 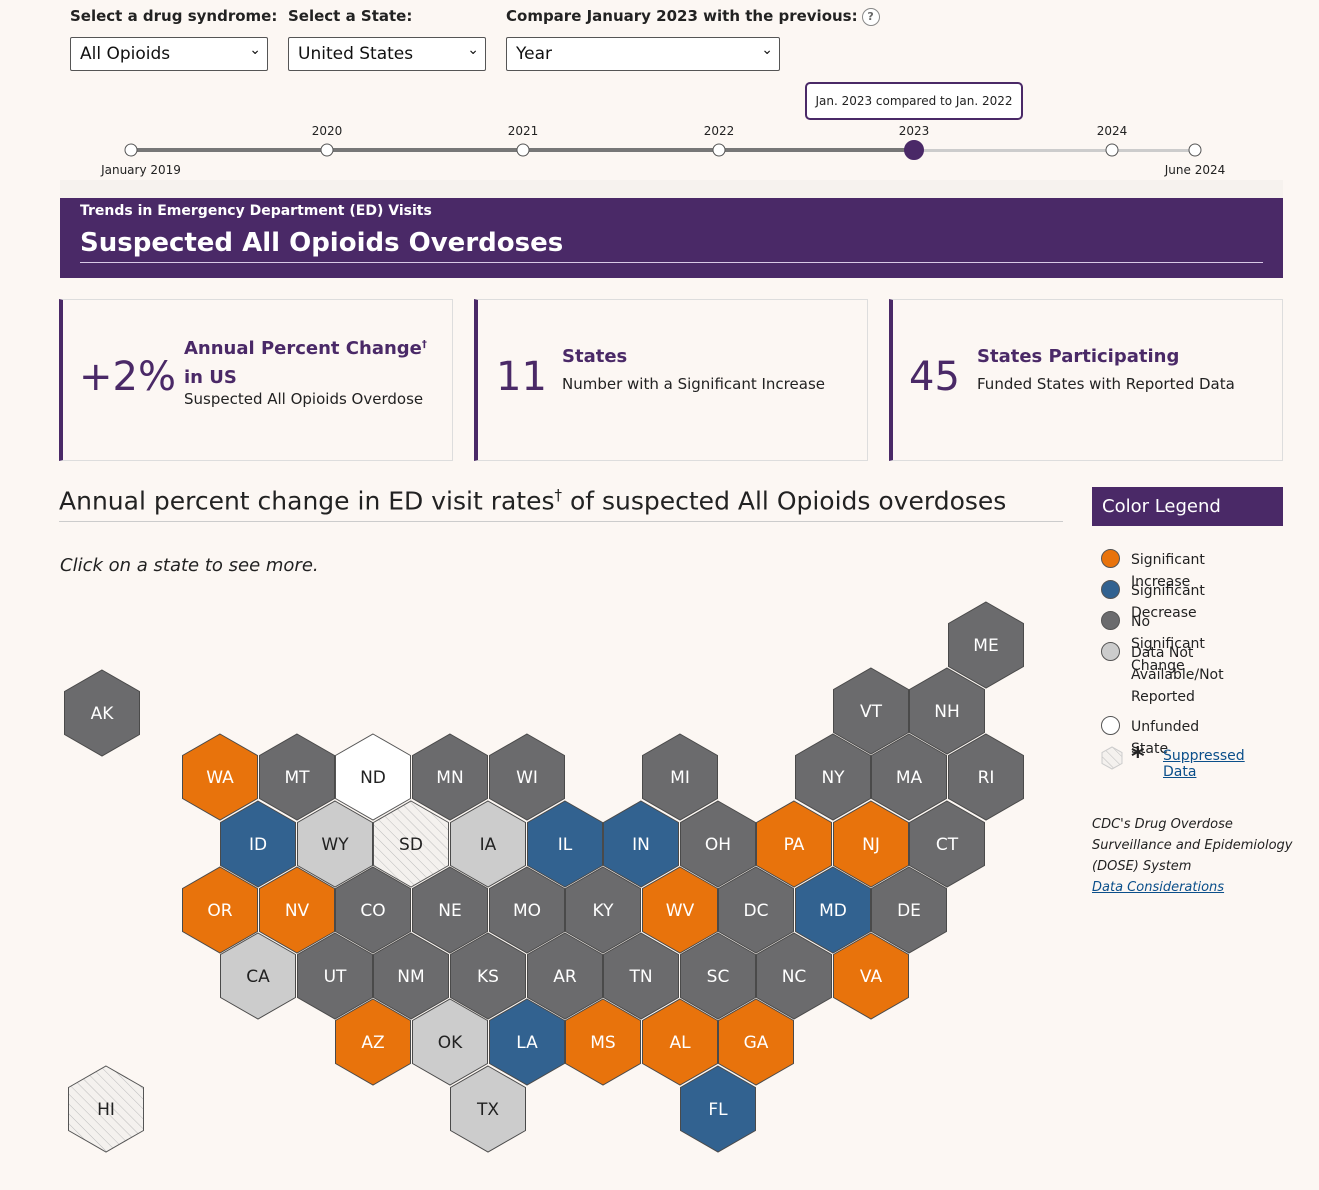 I want to click on state-tile-wa: WA, so click(x=220, y=777).